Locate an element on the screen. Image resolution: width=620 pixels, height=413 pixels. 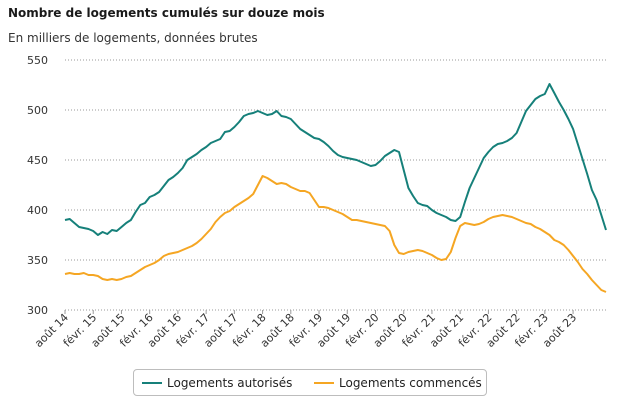
legend-swatch-commences is located at coordinates (324, 382).